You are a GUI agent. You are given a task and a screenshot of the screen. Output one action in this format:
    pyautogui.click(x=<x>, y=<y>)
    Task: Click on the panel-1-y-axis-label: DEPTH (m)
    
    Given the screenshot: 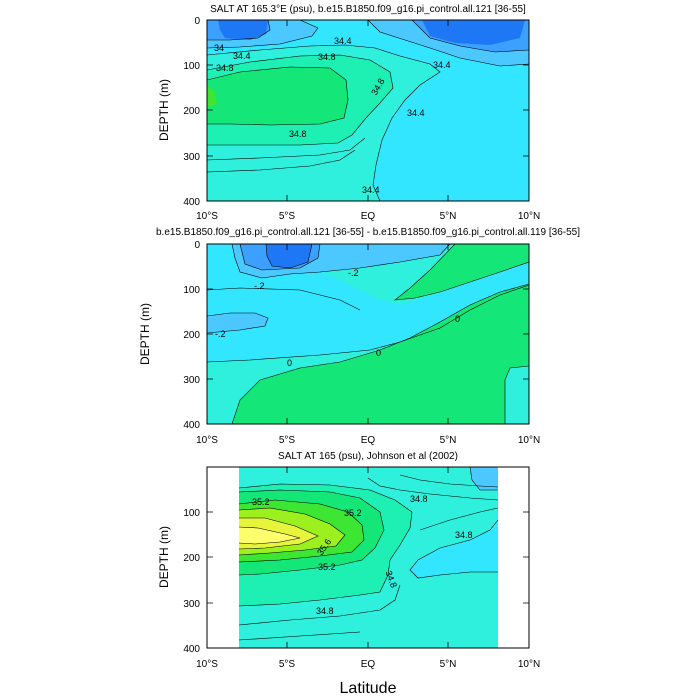 What is the action you would take?
    pyautogui.click(x=164, y=110)
    